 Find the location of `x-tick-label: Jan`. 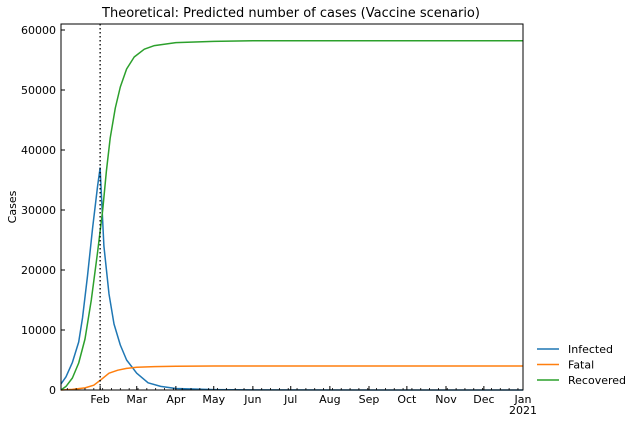

x-tick-label: Jan is located at coordinates (523, 399).